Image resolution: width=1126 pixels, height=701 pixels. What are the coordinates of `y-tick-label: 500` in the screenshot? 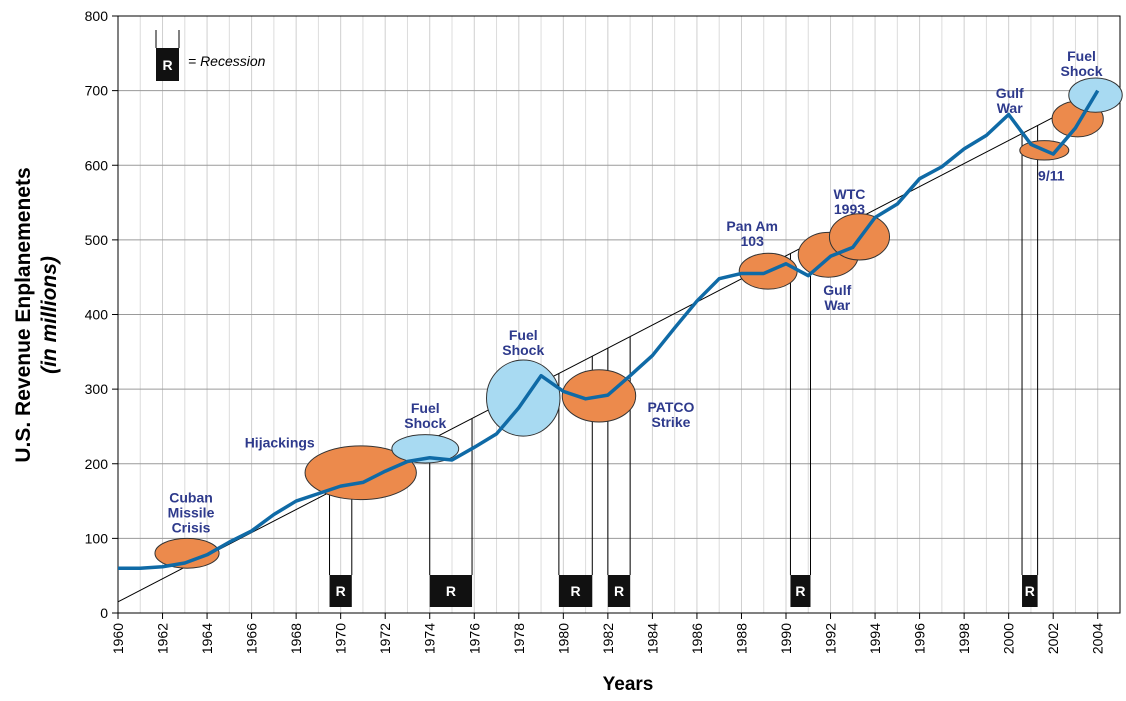 It's located at (97, 240).